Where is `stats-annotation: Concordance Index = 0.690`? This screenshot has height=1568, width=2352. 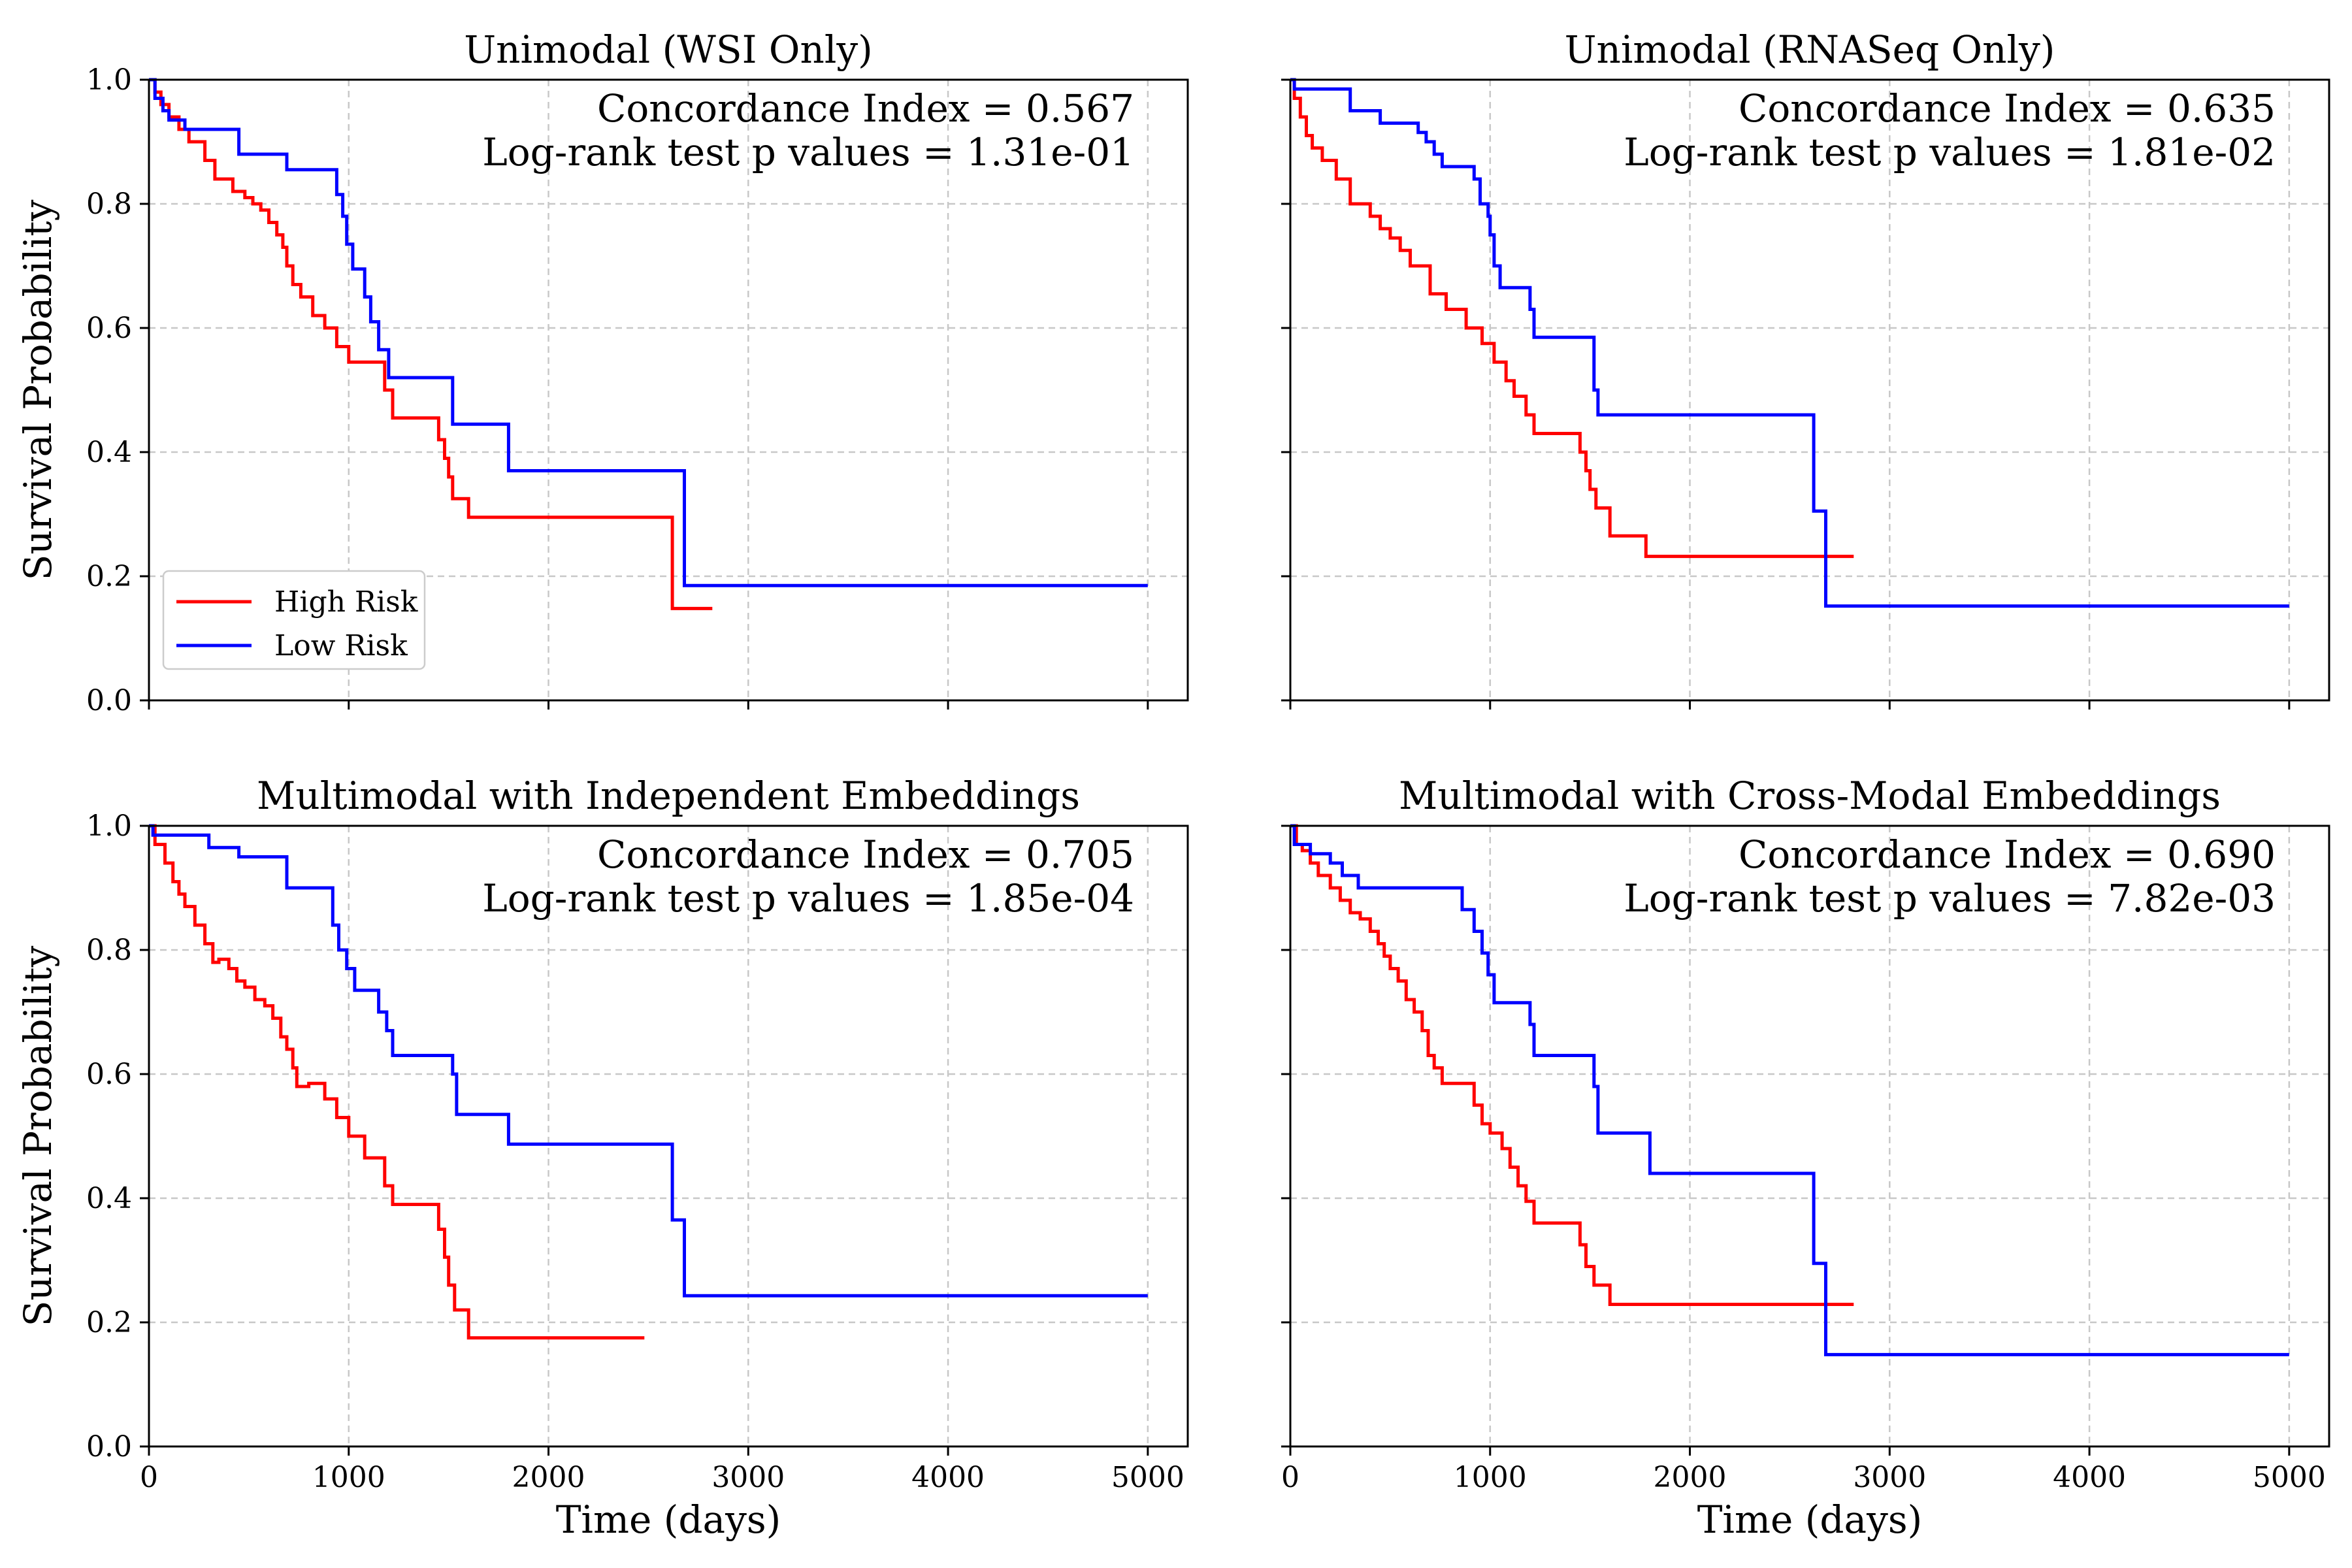
stats-annotation: Concordance Index = 0.690 is located at coordinates (2007, 854).